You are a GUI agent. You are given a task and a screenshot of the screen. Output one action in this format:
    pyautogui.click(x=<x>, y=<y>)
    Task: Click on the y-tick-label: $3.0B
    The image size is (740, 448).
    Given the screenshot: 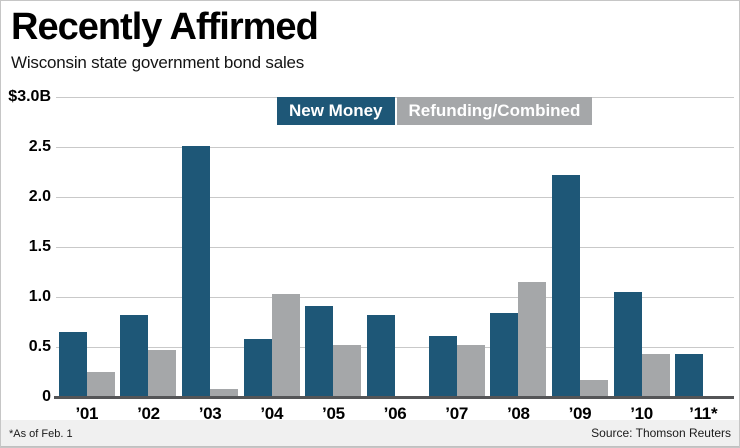 What is the action you would take?
    pyautogui.click(x=29, y=96)
    